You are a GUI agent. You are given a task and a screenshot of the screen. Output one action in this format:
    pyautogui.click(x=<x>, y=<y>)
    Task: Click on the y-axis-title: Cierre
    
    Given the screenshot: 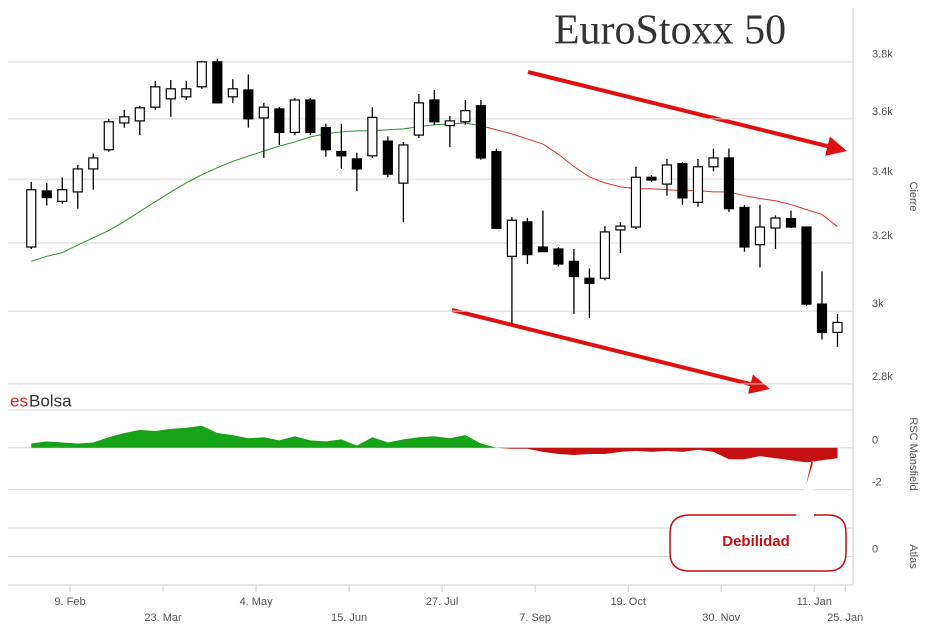 What is the action you would take?
    pyautogui.click(x=913, y=197)
    